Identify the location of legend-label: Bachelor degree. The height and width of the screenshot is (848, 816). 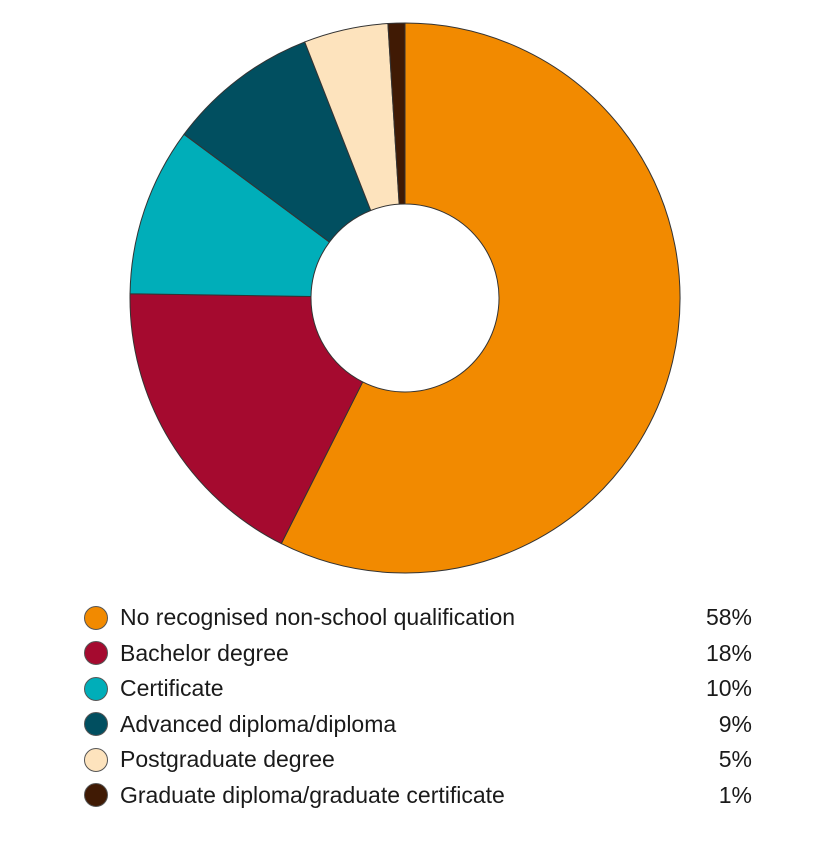
(204, 652).